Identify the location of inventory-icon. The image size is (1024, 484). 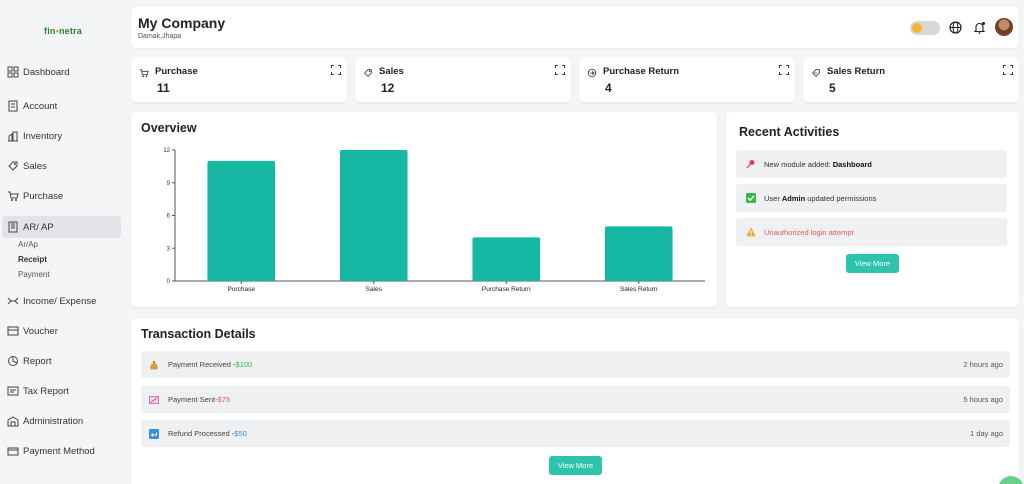
(13, 136).